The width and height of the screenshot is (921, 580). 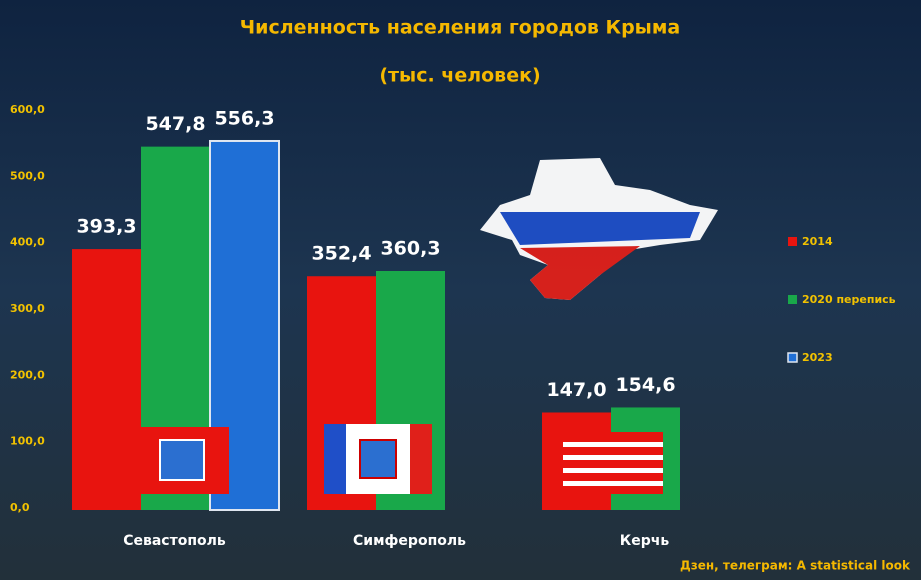 What do you see at coordinates (27, 374) in the screenshot?
I see `y-tick-label: 200,0` at bounding box center [27, 374].